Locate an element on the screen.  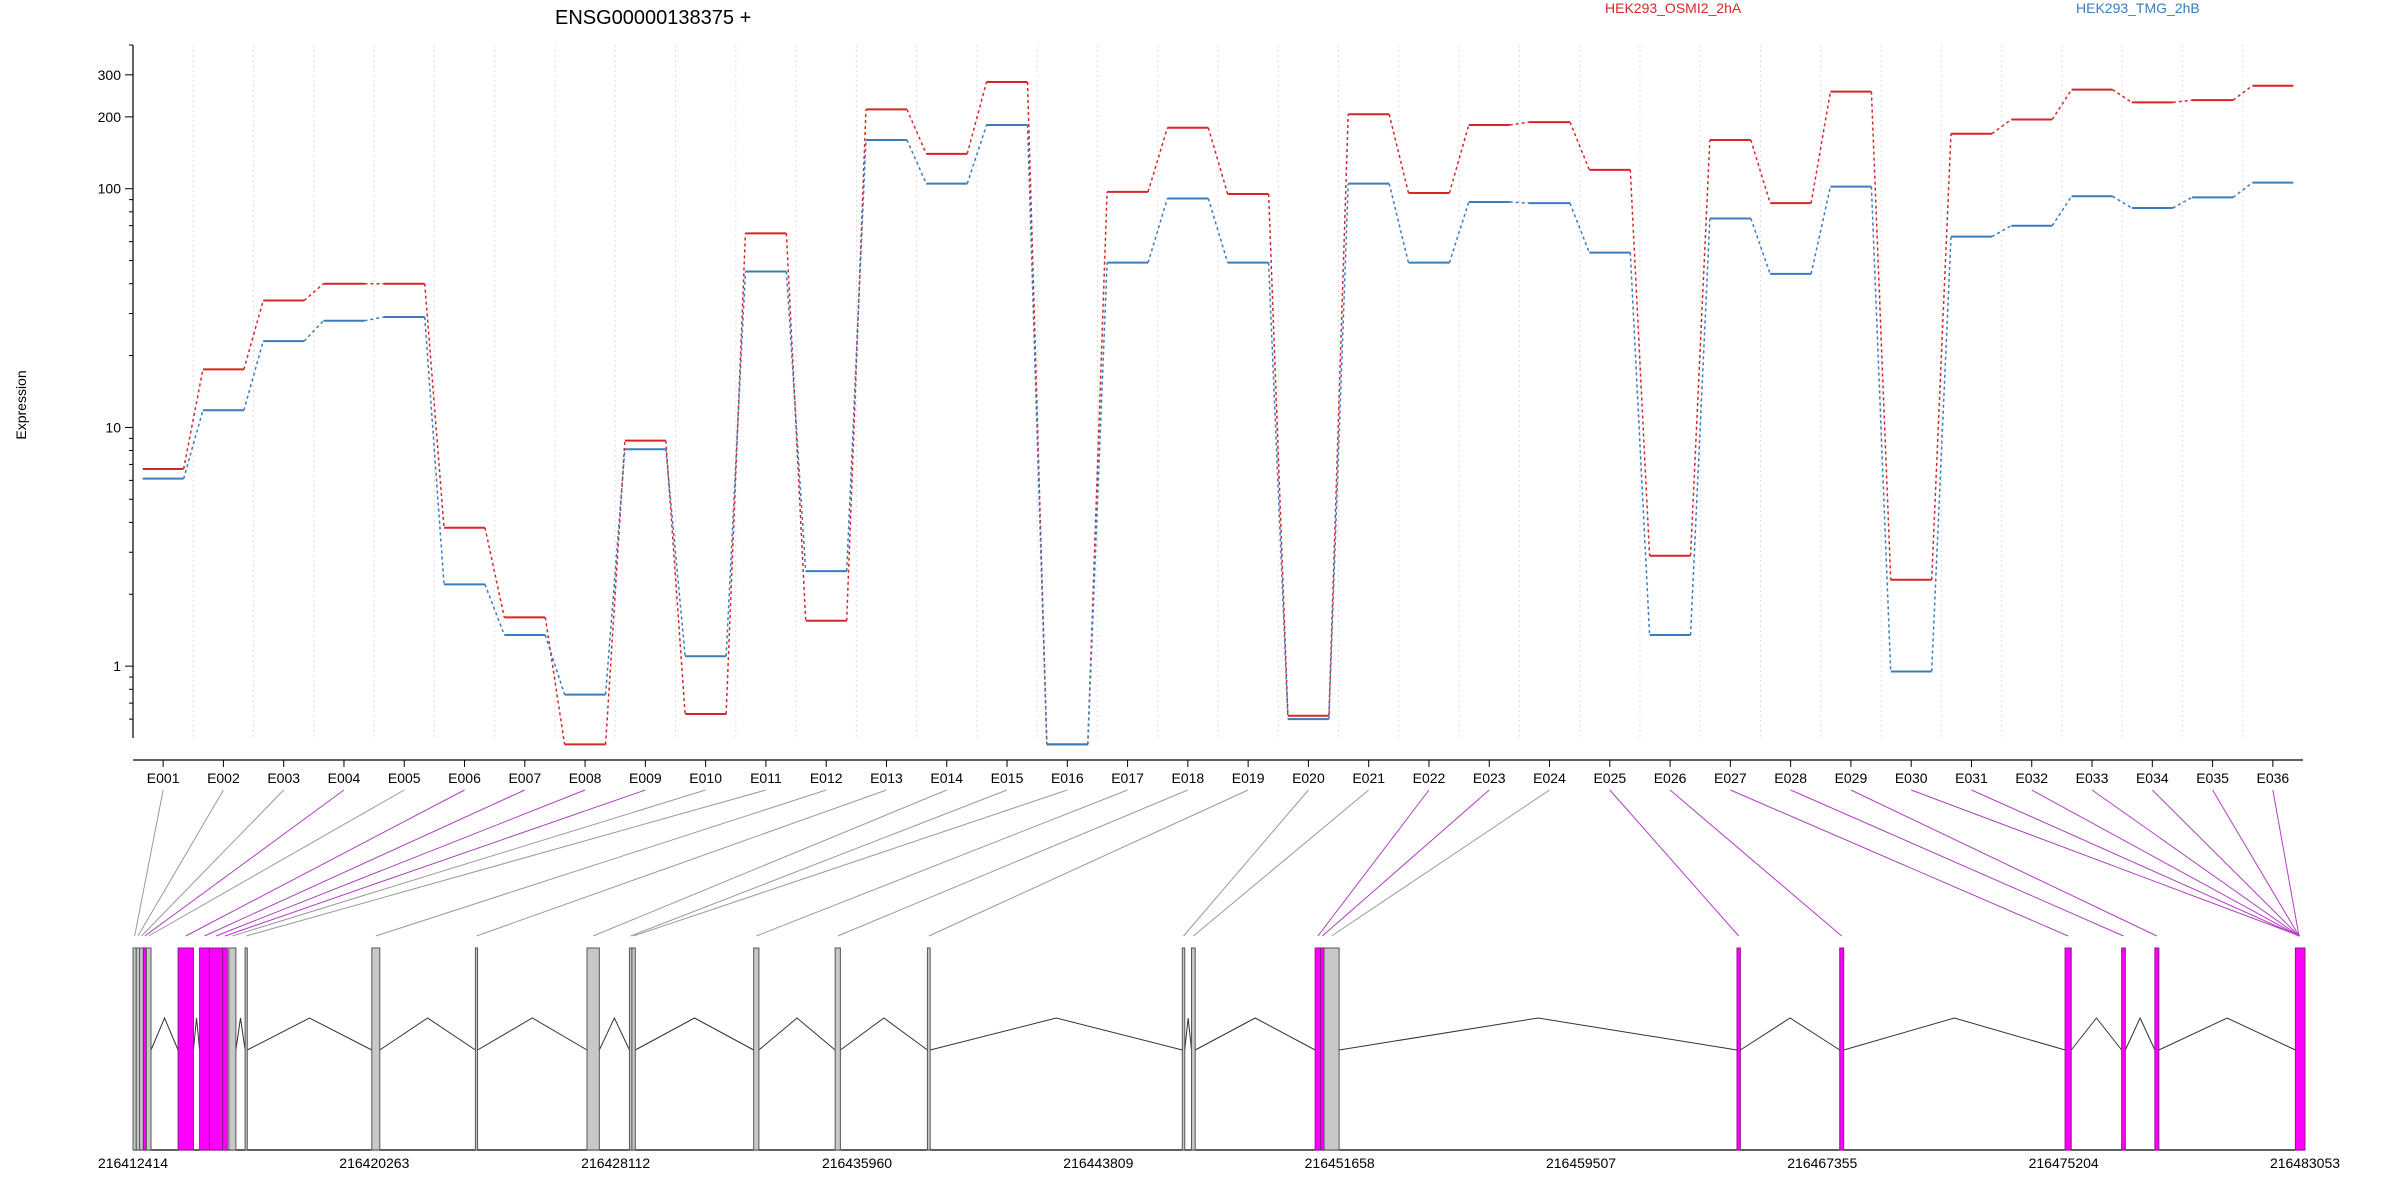
x-tick-label: E028 is located at coordinates (1790, 778).